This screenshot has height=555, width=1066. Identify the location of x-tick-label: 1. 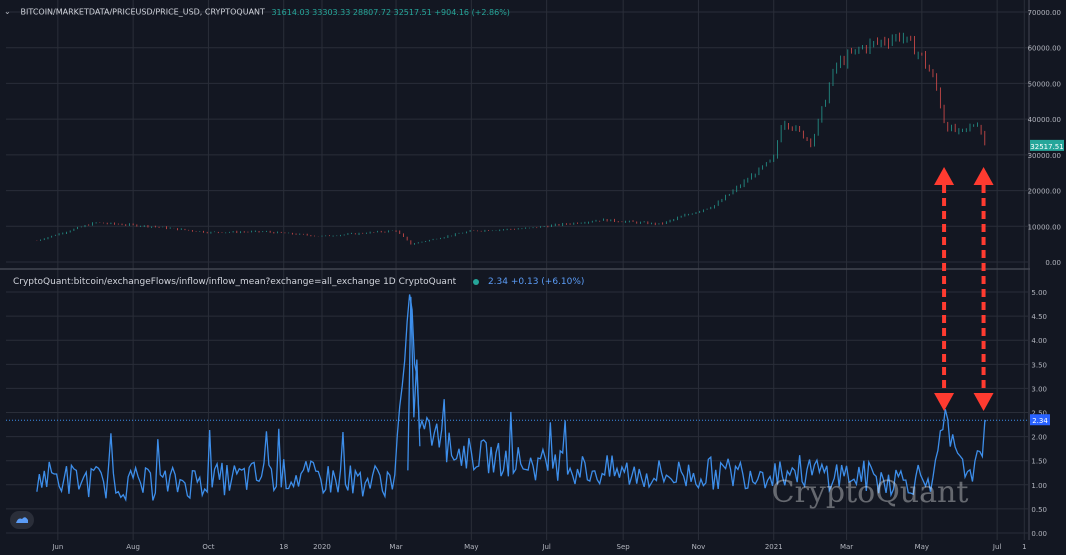
(1024, 547).